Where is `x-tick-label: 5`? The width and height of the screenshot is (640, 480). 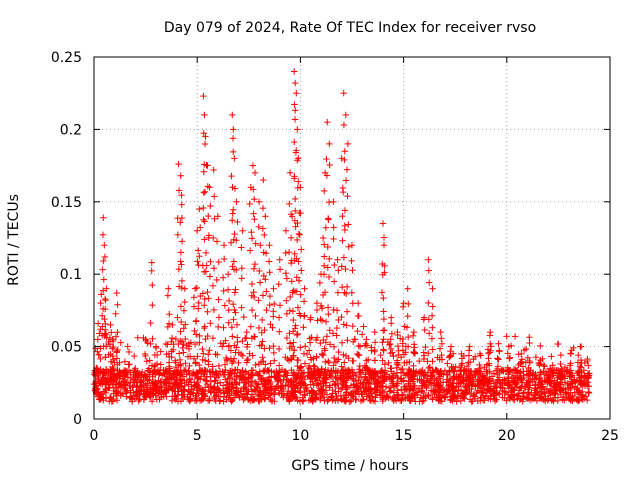 x-tick-label: 5 is located at coordinates (197, 436).